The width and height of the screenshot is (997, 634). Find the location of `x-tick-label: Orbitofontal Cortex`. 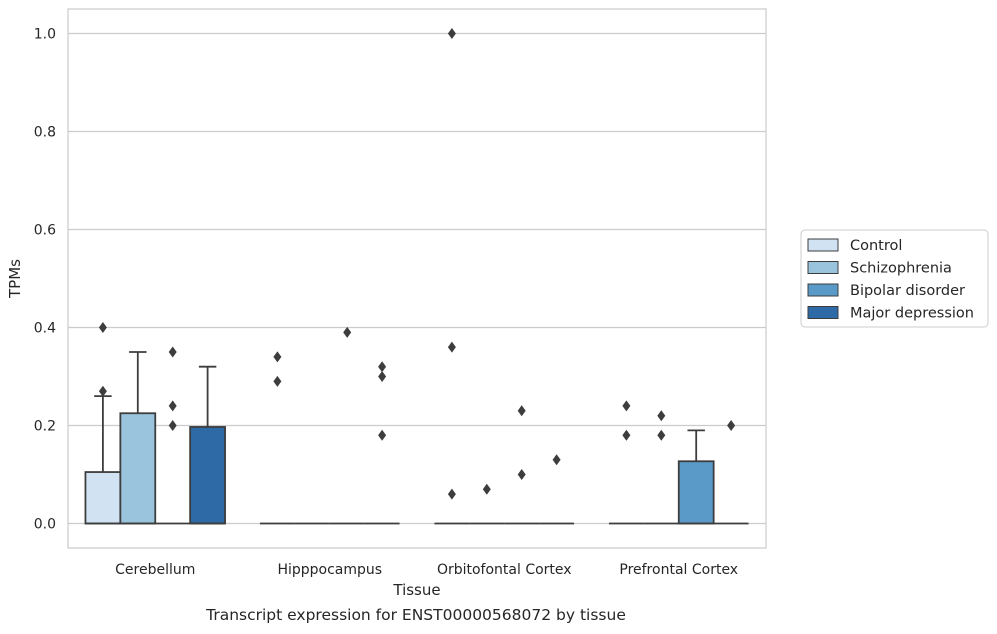

x-tick-label: Orbitofontal Cortex is located at coordinates (504, 570).